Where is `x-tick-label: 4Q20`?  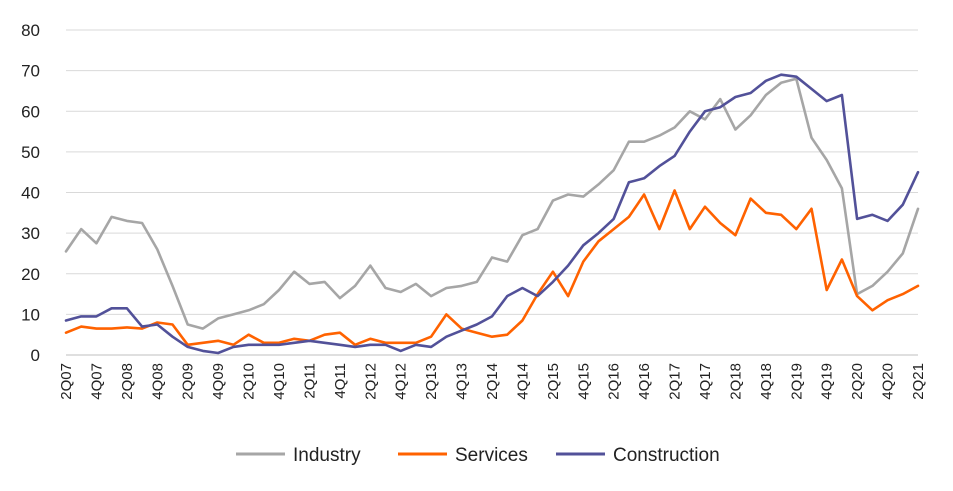
x-tick-label: 4Q20 is located at coordinates (888, 381).